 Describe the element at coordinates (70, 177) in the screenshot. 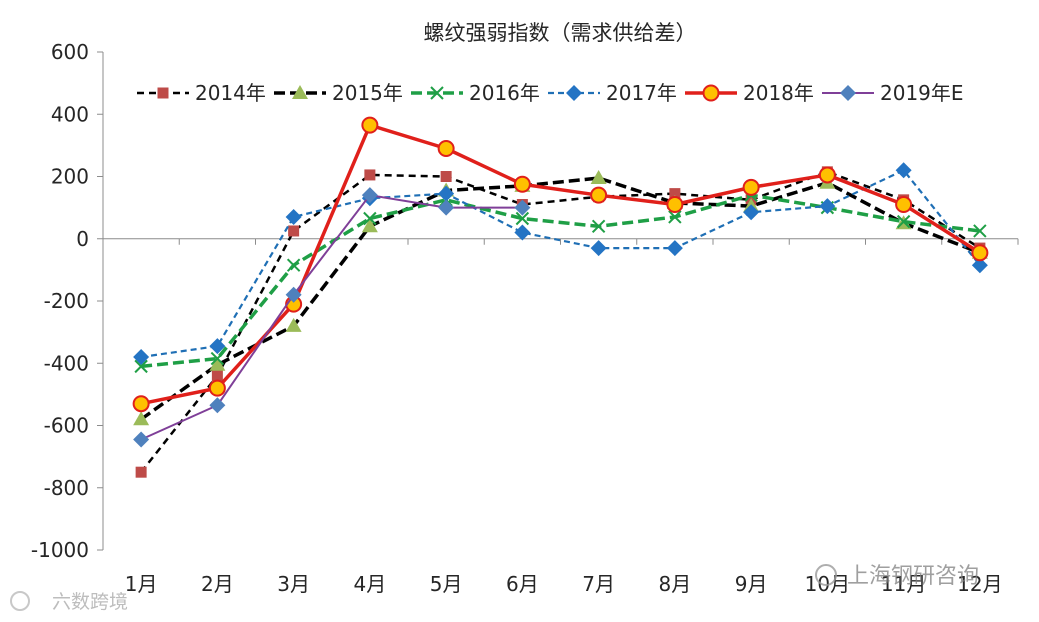

I see `y-tick-label: 200` at that location.